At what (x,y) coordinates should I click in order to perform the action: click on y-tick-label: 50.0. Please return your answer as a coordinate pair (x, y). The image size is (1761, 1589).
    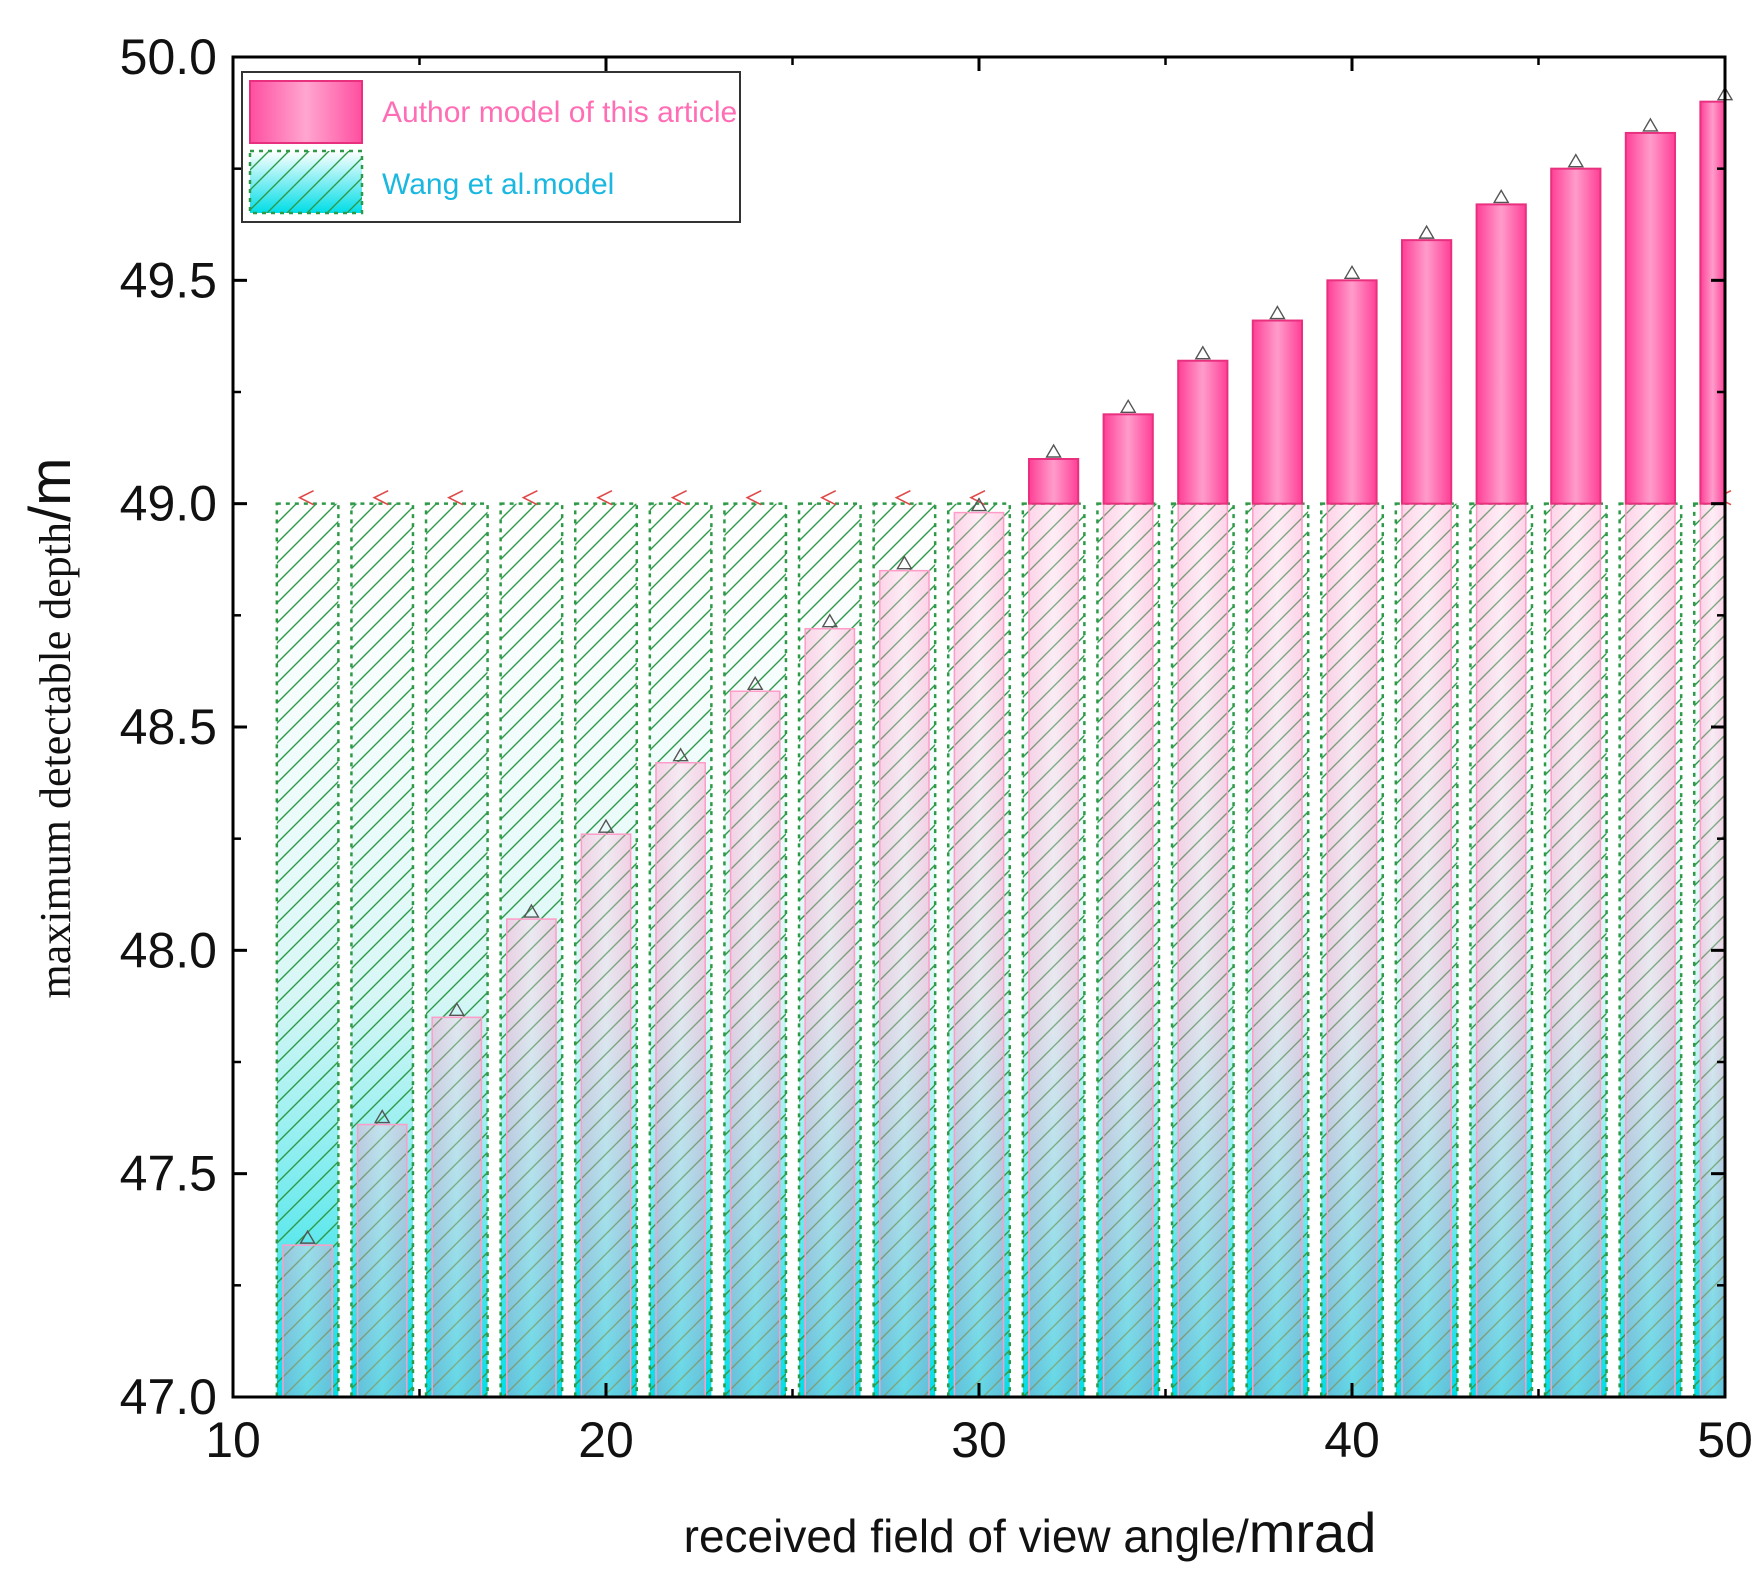
    Looking at the image, I should click on (168, 57).